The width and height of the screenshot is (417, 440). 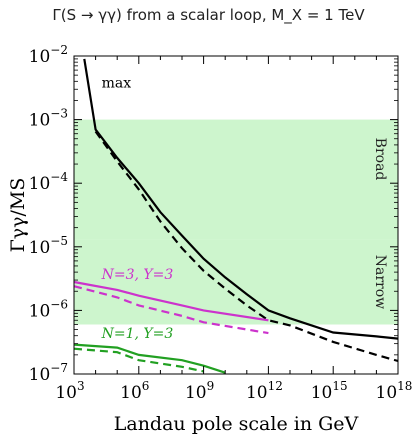 I want to click on x-tick-label: 10³, so click(x=69, y=391).